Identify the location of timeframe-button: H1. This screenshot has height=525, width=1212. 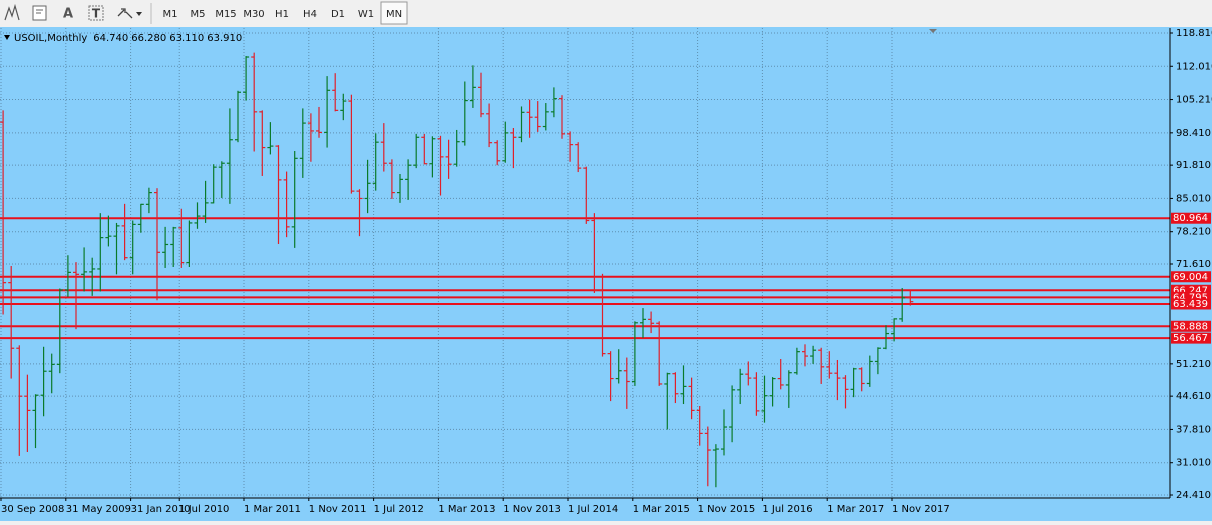
(282, 14).